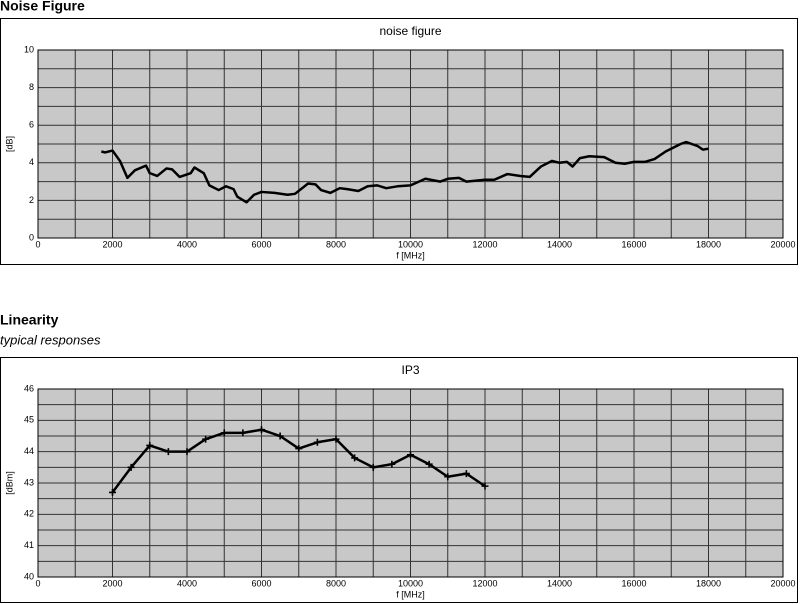 The width and height of the screenshot is (800, 604). What do you see at coordinates (29, 451) in the screenshot?
I see `y-tick-label: 44` at bounding box center [29, 451].